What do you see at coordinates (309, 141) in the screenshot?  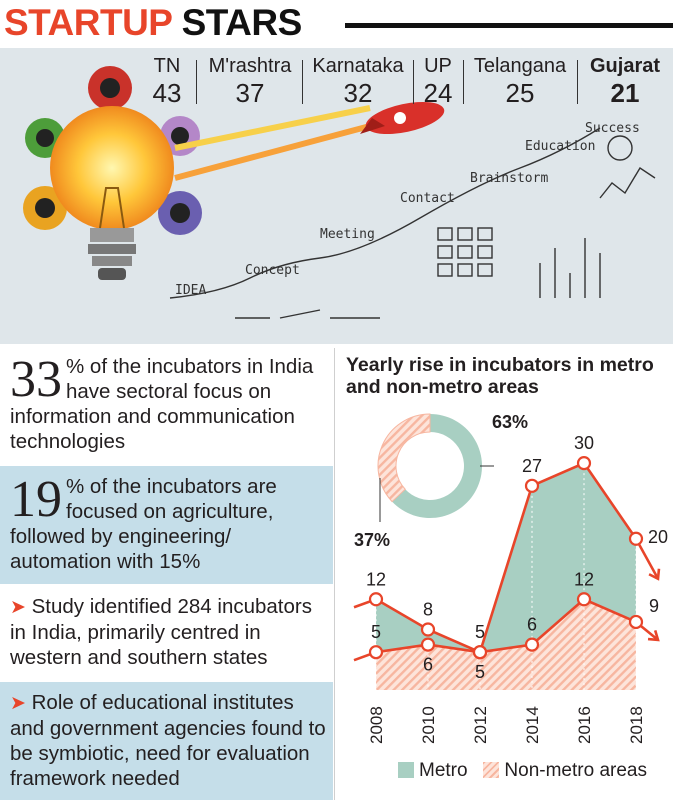 I see `rocket-icon` at bounding box center [309, 141].